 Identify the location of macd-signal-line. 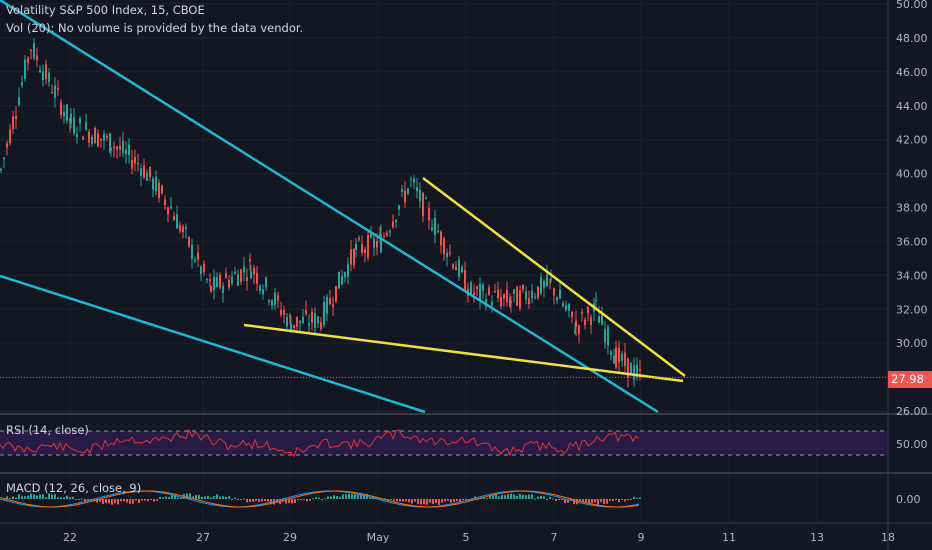
(320, 499).